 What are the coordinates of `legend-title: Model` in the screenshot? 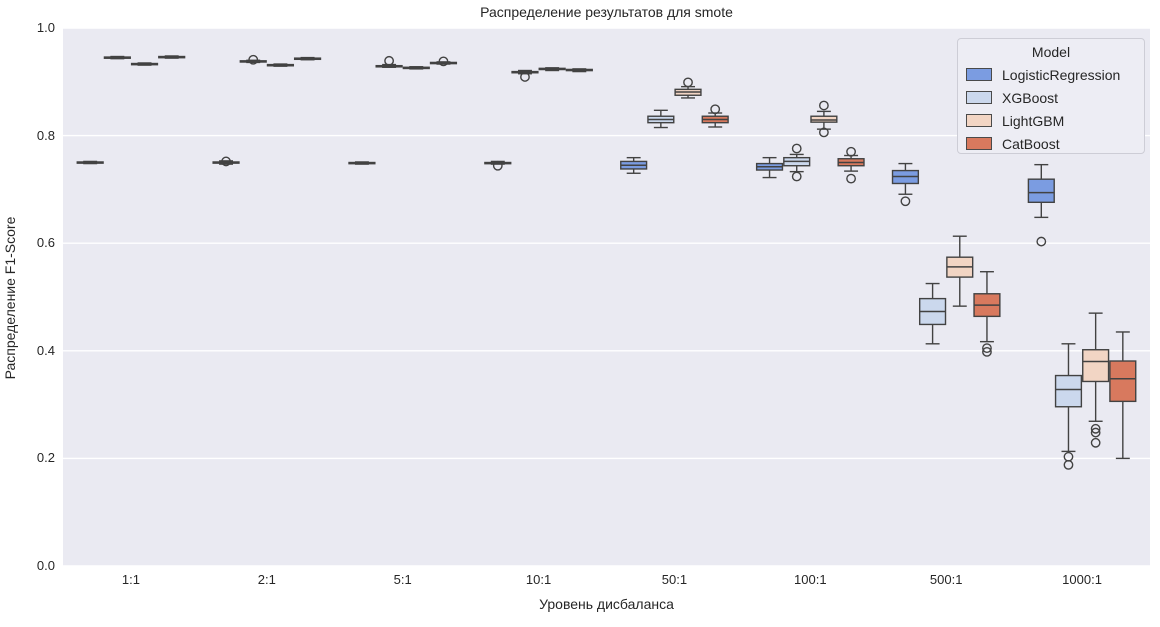 It's located at (1051, 52).